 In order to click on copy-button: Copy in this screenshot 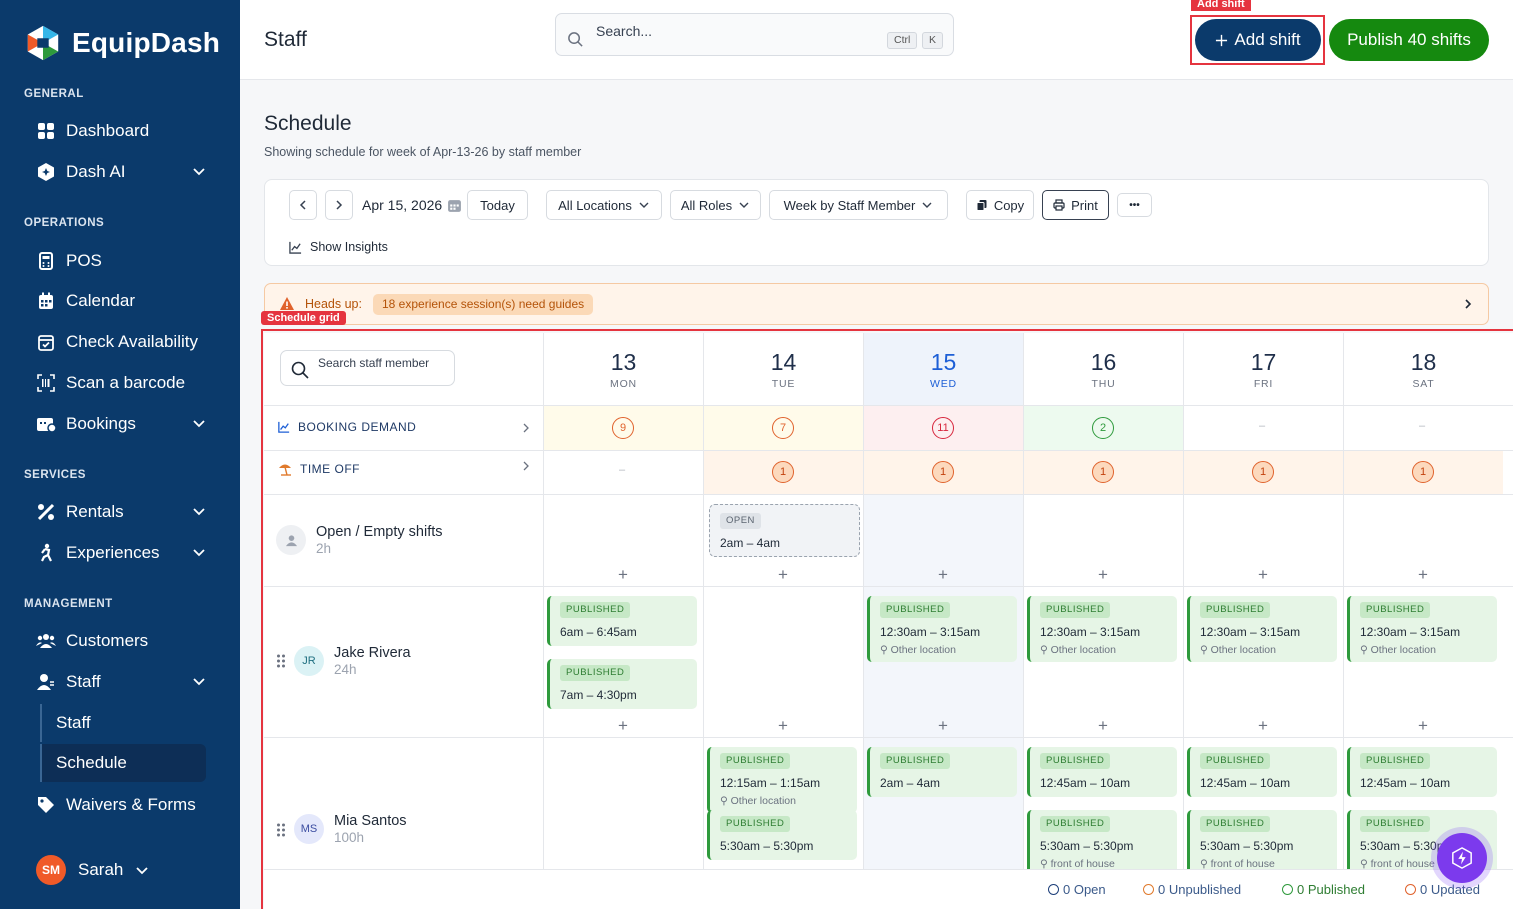, I will do `click(1000, 205)`.